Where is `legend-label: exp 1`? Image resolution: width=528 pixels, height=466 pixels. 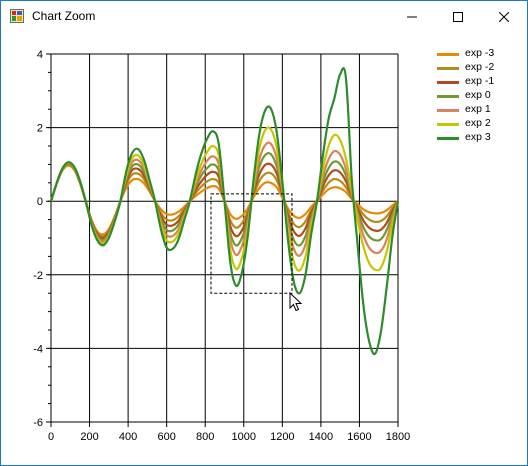 legend-label: exp 1 is located at coordinates (478, 109).